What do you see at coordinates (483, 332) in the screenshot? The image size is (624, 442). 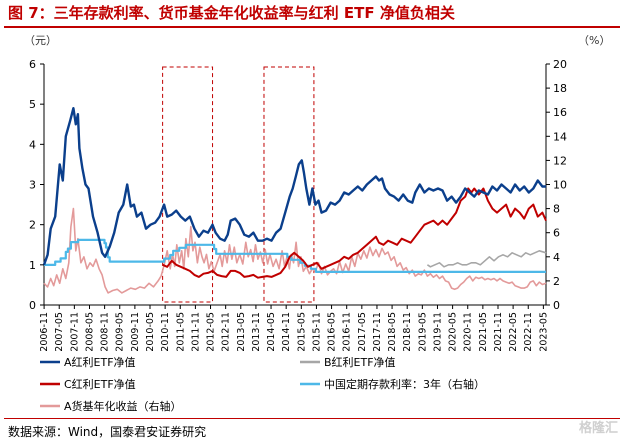 I see `x-tick-label: 2021-05` at bounding box center [483, 332].